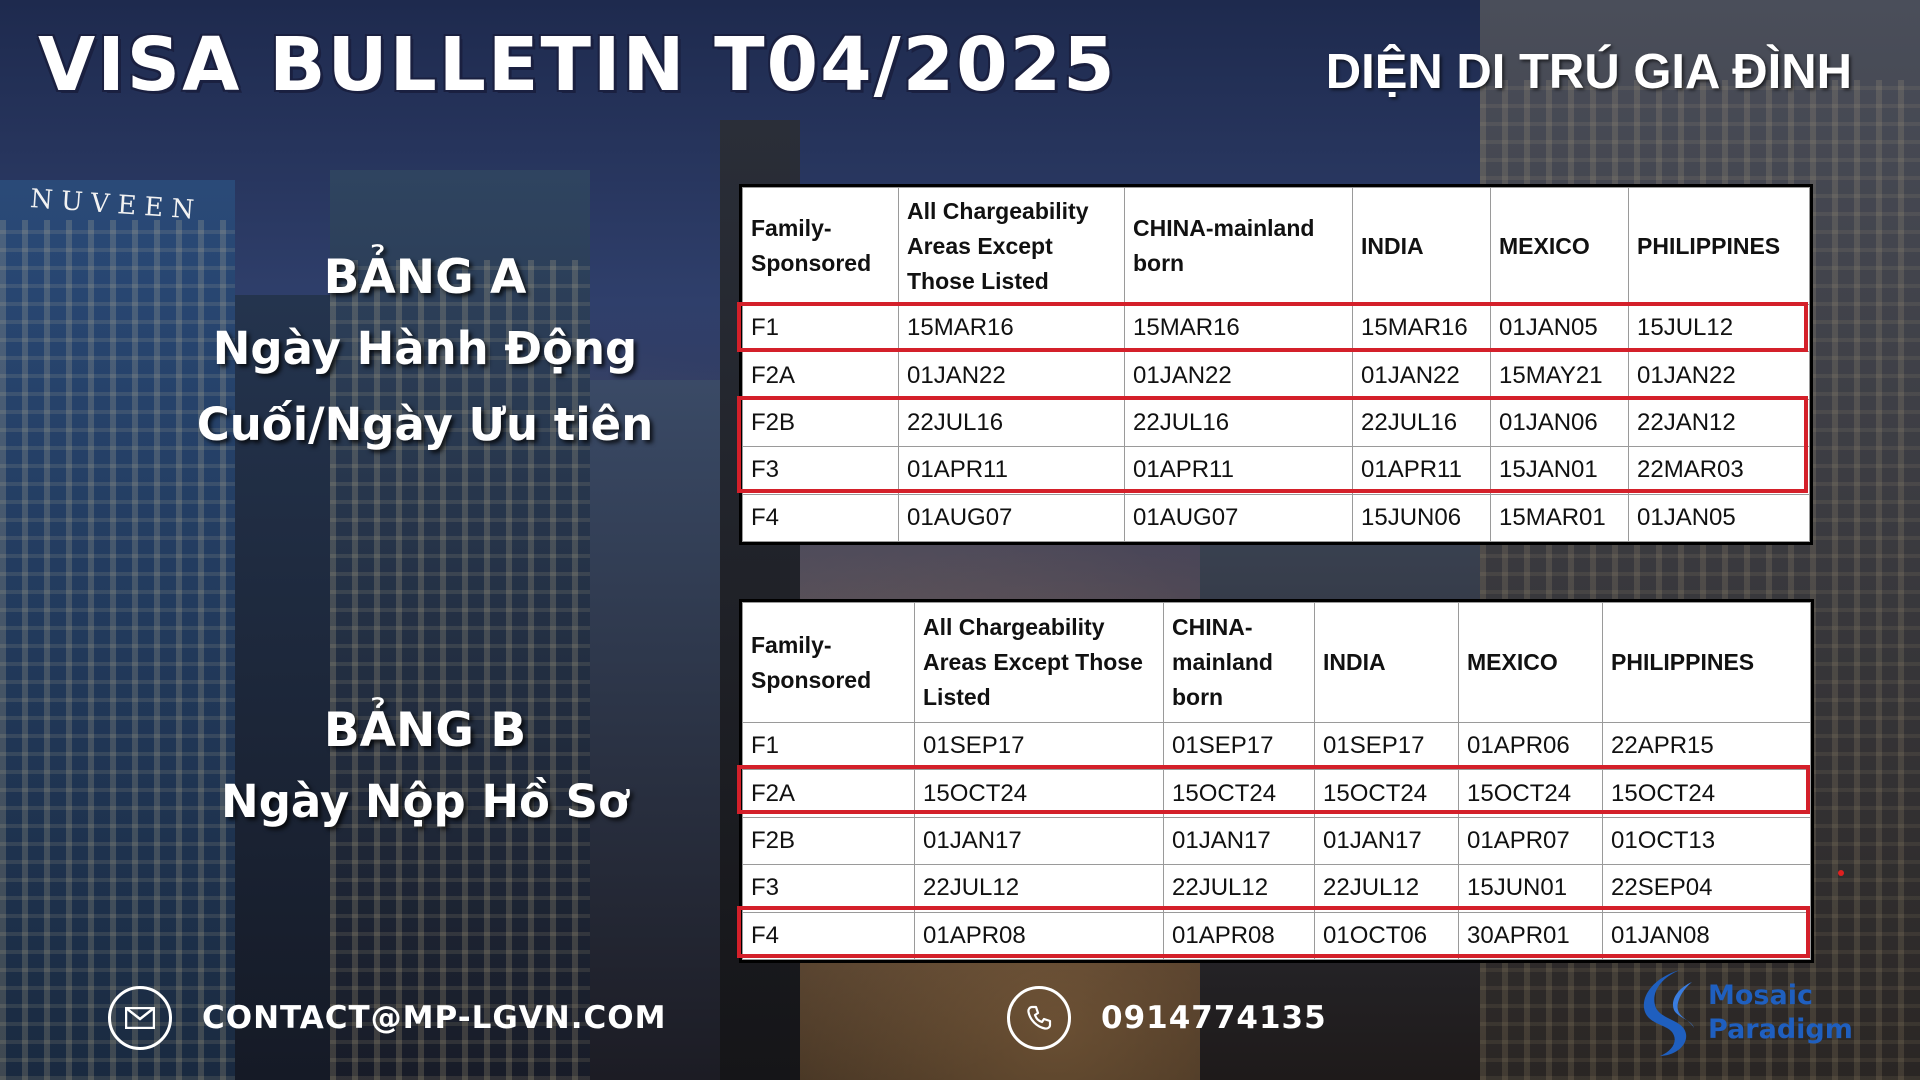 This screenshot has height=1080, width=1920. I want to click on phone-icon, so click(1039, 1018).